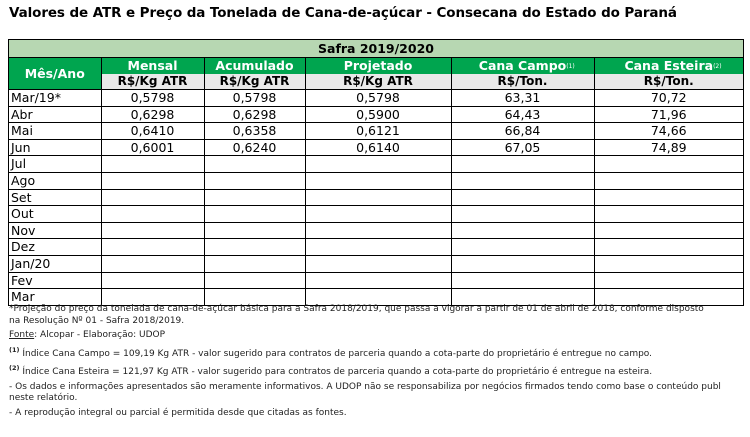 The height and width of the screenshot is (437, 750). Describe the element at coordinates (523, 115) in the screenshot. I see `value-cell: 64,43` at that location.